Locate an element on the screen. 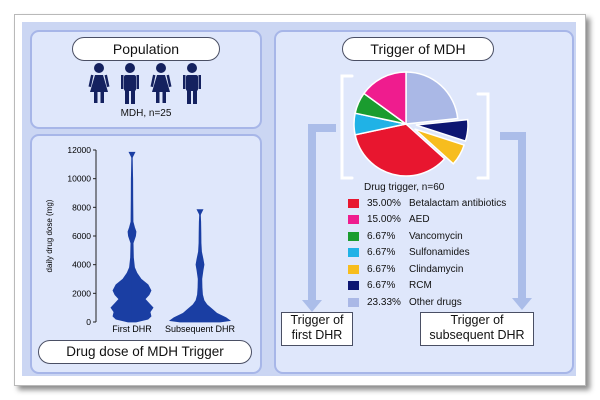 The width and height of the screenshot is (600, 400). legend-percent: 35.00% is located at coordinates (384, 203).